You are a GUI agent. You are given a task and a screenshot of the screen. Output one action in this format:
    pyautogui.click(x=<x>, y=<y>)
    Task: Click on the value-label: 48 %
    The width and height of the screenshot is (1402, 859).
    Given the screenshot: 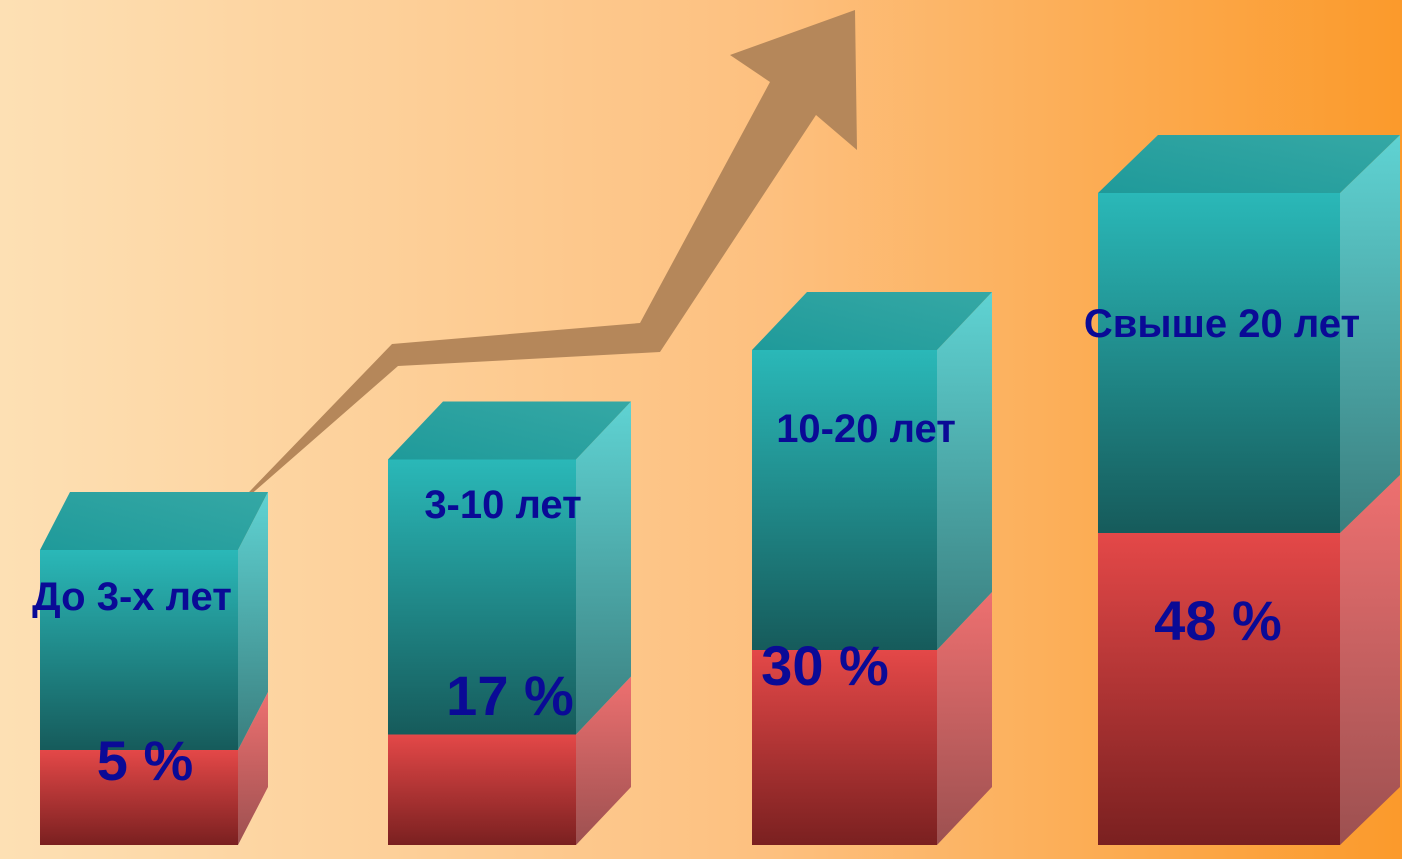 What is the action you would take?
    pyautogui.click(x=1218, y=620)
    